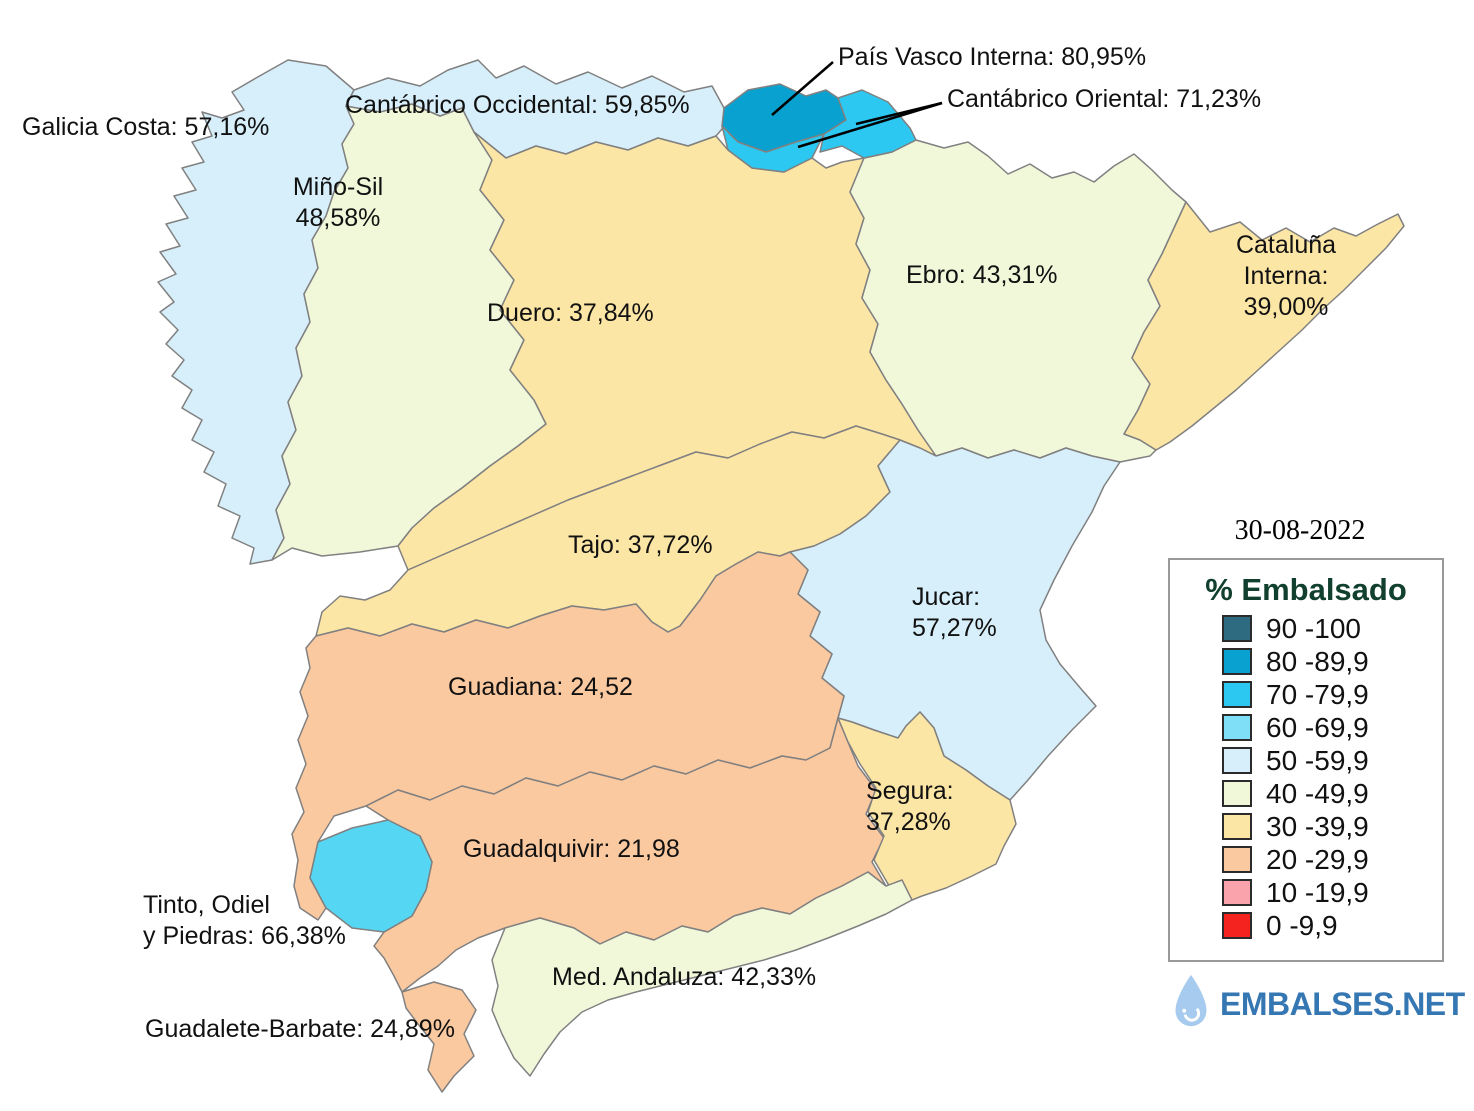 The height and width of the screenshot is (1111, 1474). I want to click on legend-item: 40 -49,9, so click(1332, 793).